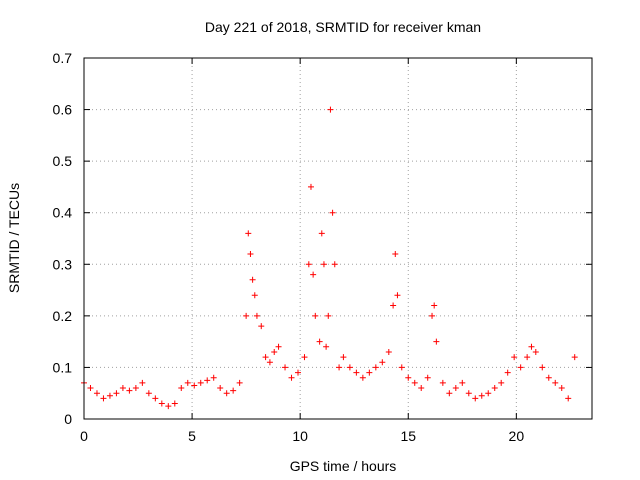 Image resolution: width=640 pixels, height=480 pixels. I want to click on y-tick-label: 0.2, so click(63, 316).